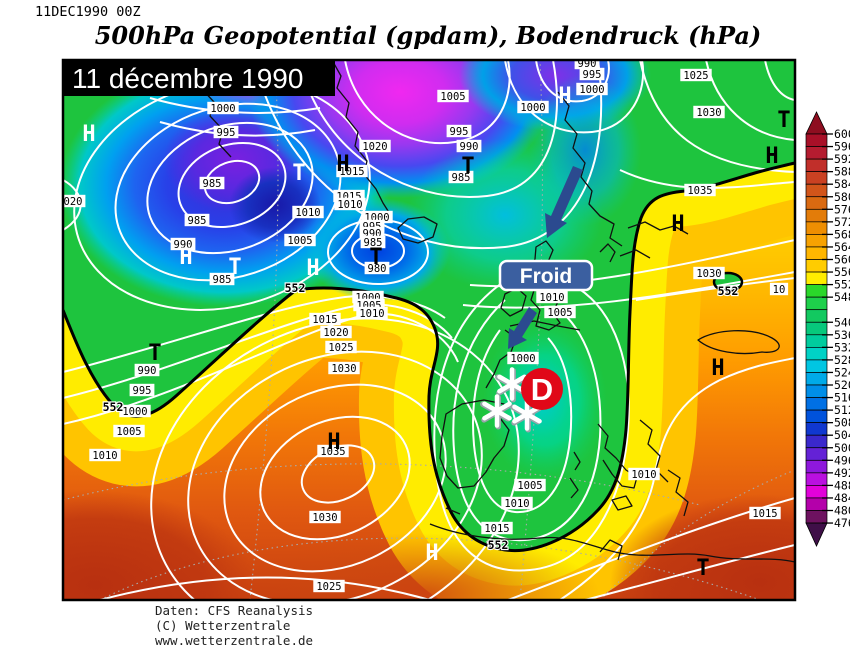  I want to click on svg-text: 020, so click(73, 202).